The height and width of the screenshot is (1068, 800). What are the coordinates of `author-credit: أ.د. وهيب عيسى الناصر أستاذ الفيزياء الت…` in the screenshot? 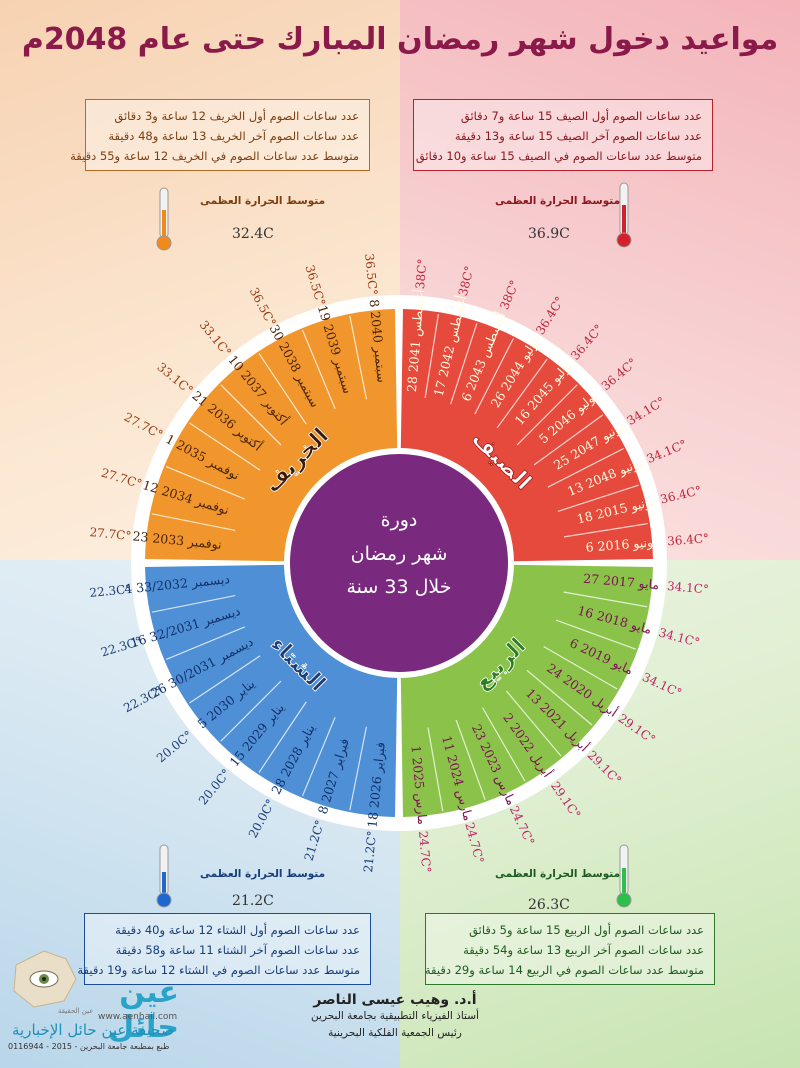 It's located at (395, 1017).